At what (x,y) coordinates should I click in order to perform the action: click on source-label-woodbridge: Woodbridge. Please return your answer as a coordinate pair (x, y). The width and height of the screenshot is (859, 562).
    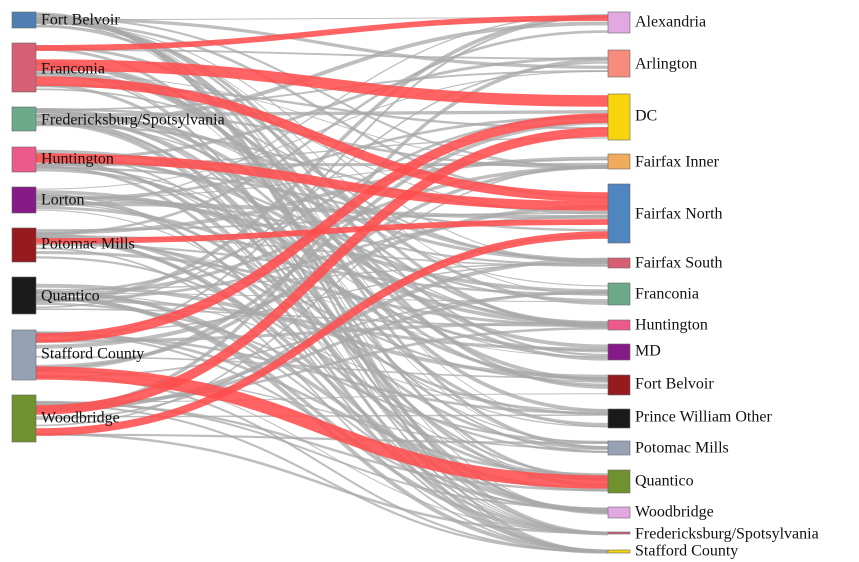
    Looking at the image, I should click on (80, 418).